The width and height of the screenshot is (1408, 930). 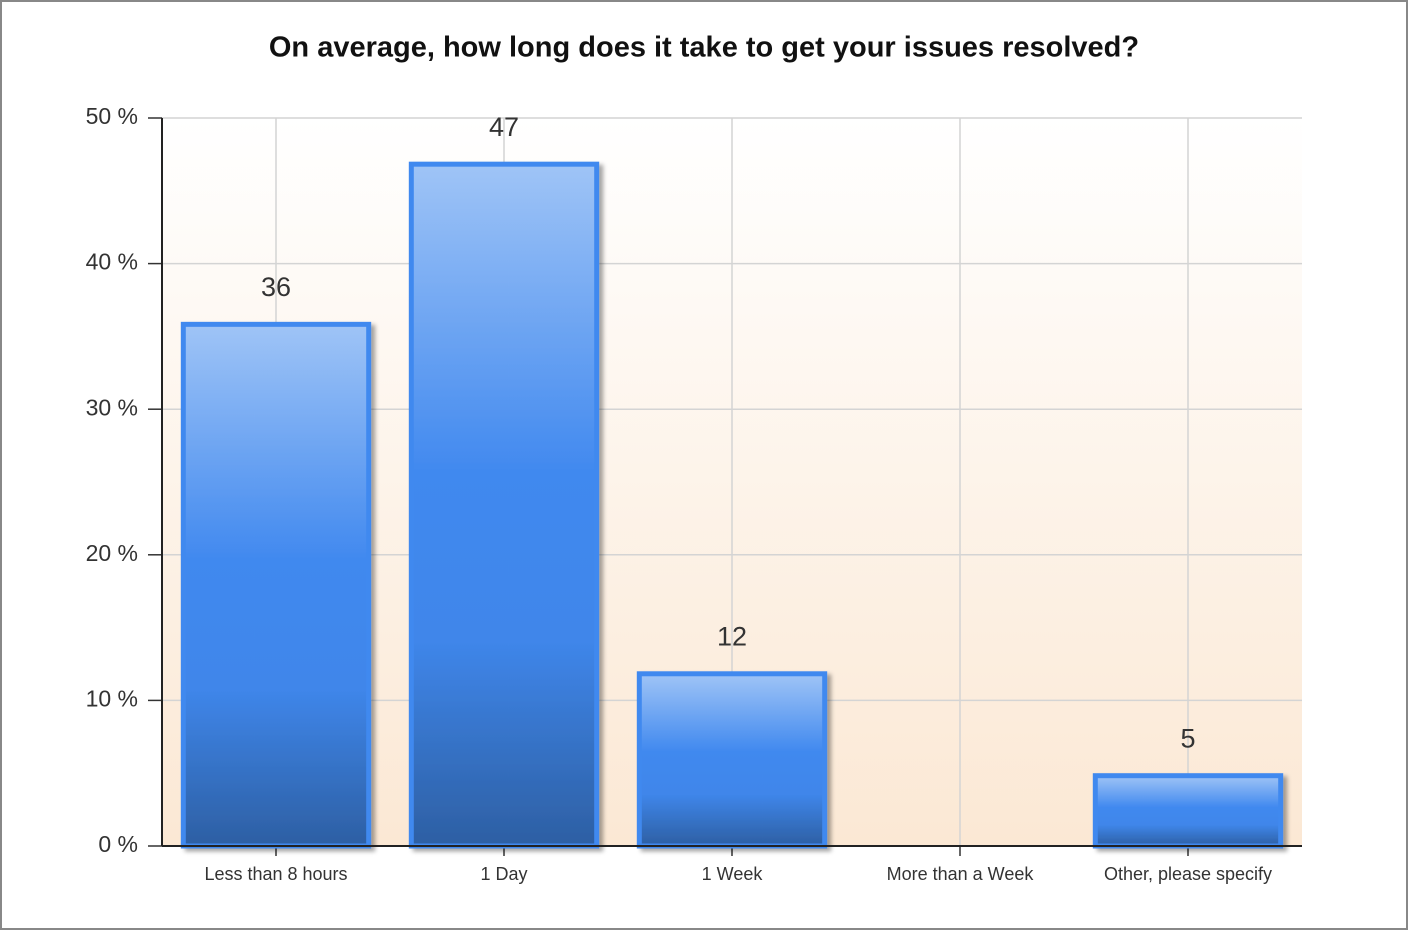 I want to click on y-tick-label: 50 %, so click(x=112, y=116).